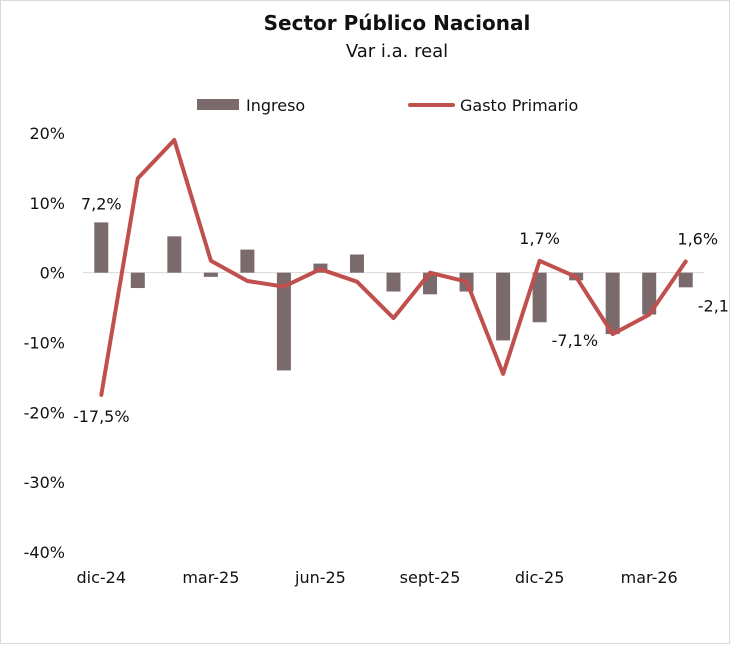 The width and height of the screenshot is (730, 648). What do you see at coordinates (101, 203) in the screenshot?
I see `data-label: 7,2%` at bounding box center [101, 203].